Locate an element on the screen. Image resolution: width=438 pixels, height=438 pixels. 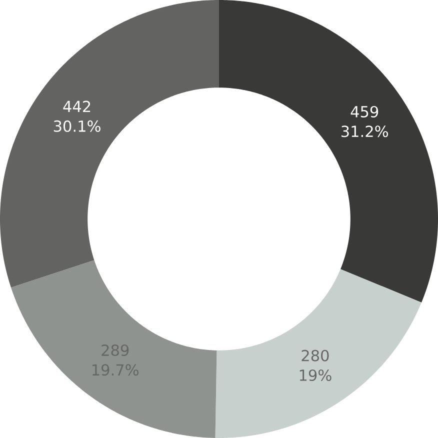
text: 30.1% is located at coordinates (77, 126).